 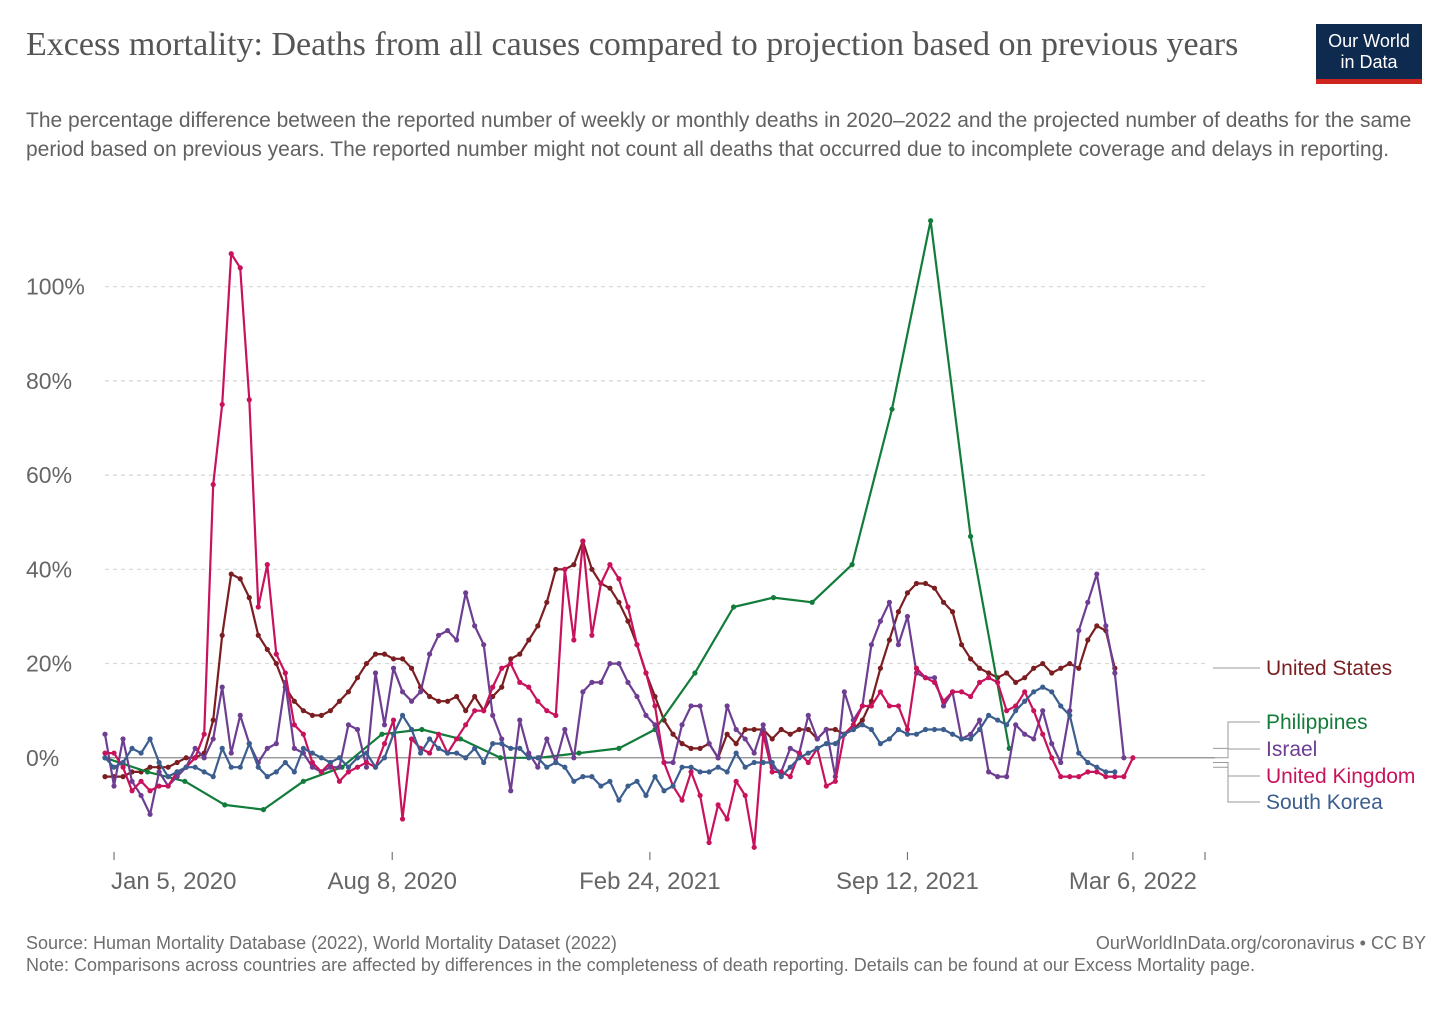 I want to click on logo-line-2: in Data, so click(x=1369, y=62).